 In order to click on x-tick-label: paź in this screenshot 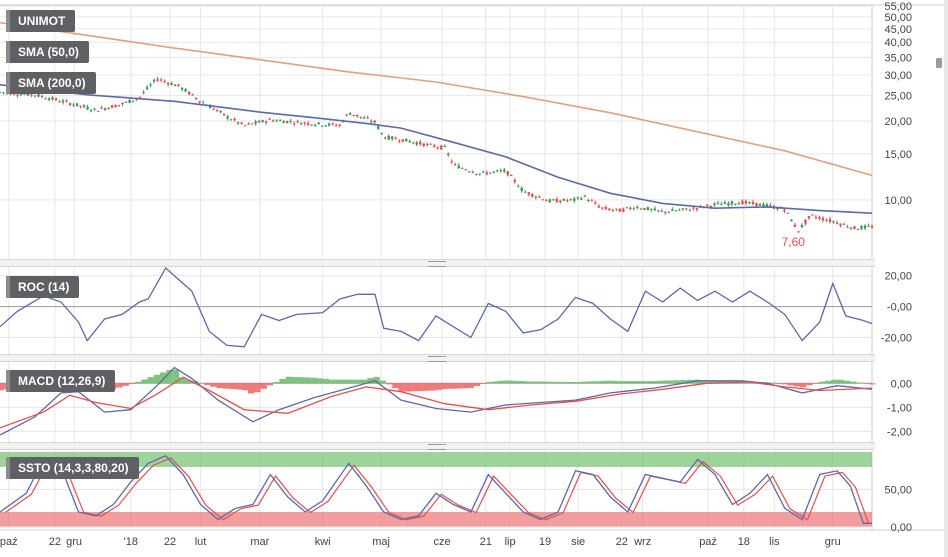, I will do `click(708, 542)`.